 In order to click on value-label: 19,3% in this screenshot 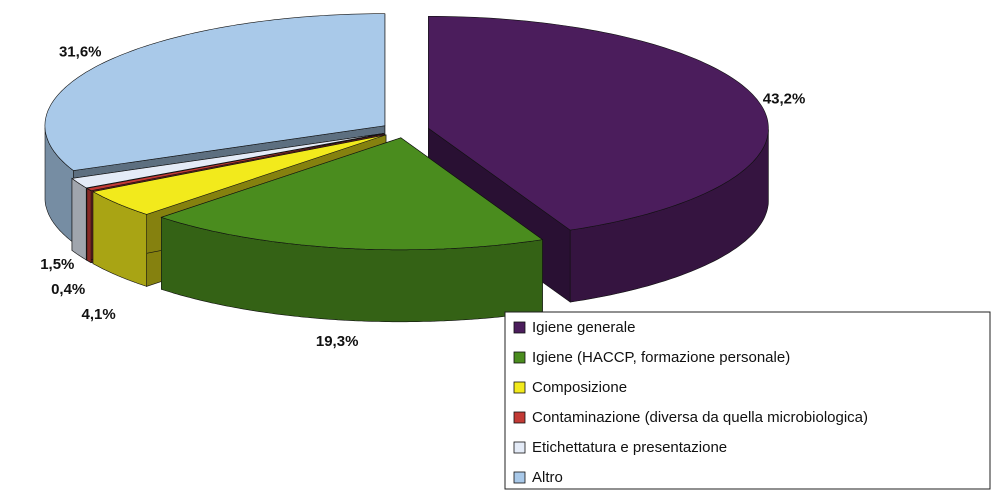, I will do `click(337, 341)`.